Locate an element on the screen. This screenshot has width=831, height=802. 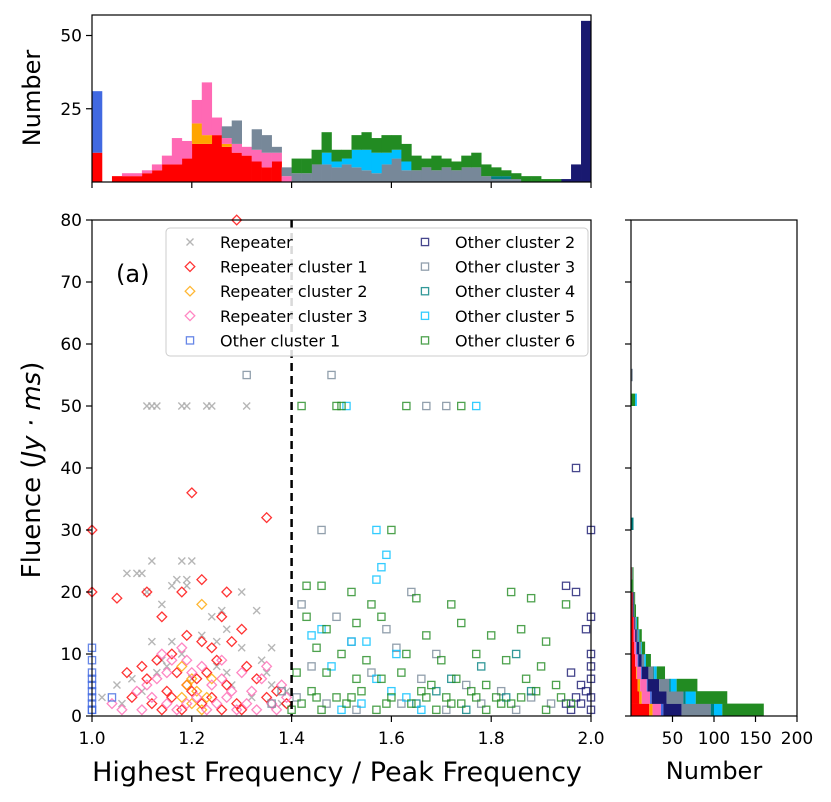
legend-label: Repeater is located at coordinates (256, 242).